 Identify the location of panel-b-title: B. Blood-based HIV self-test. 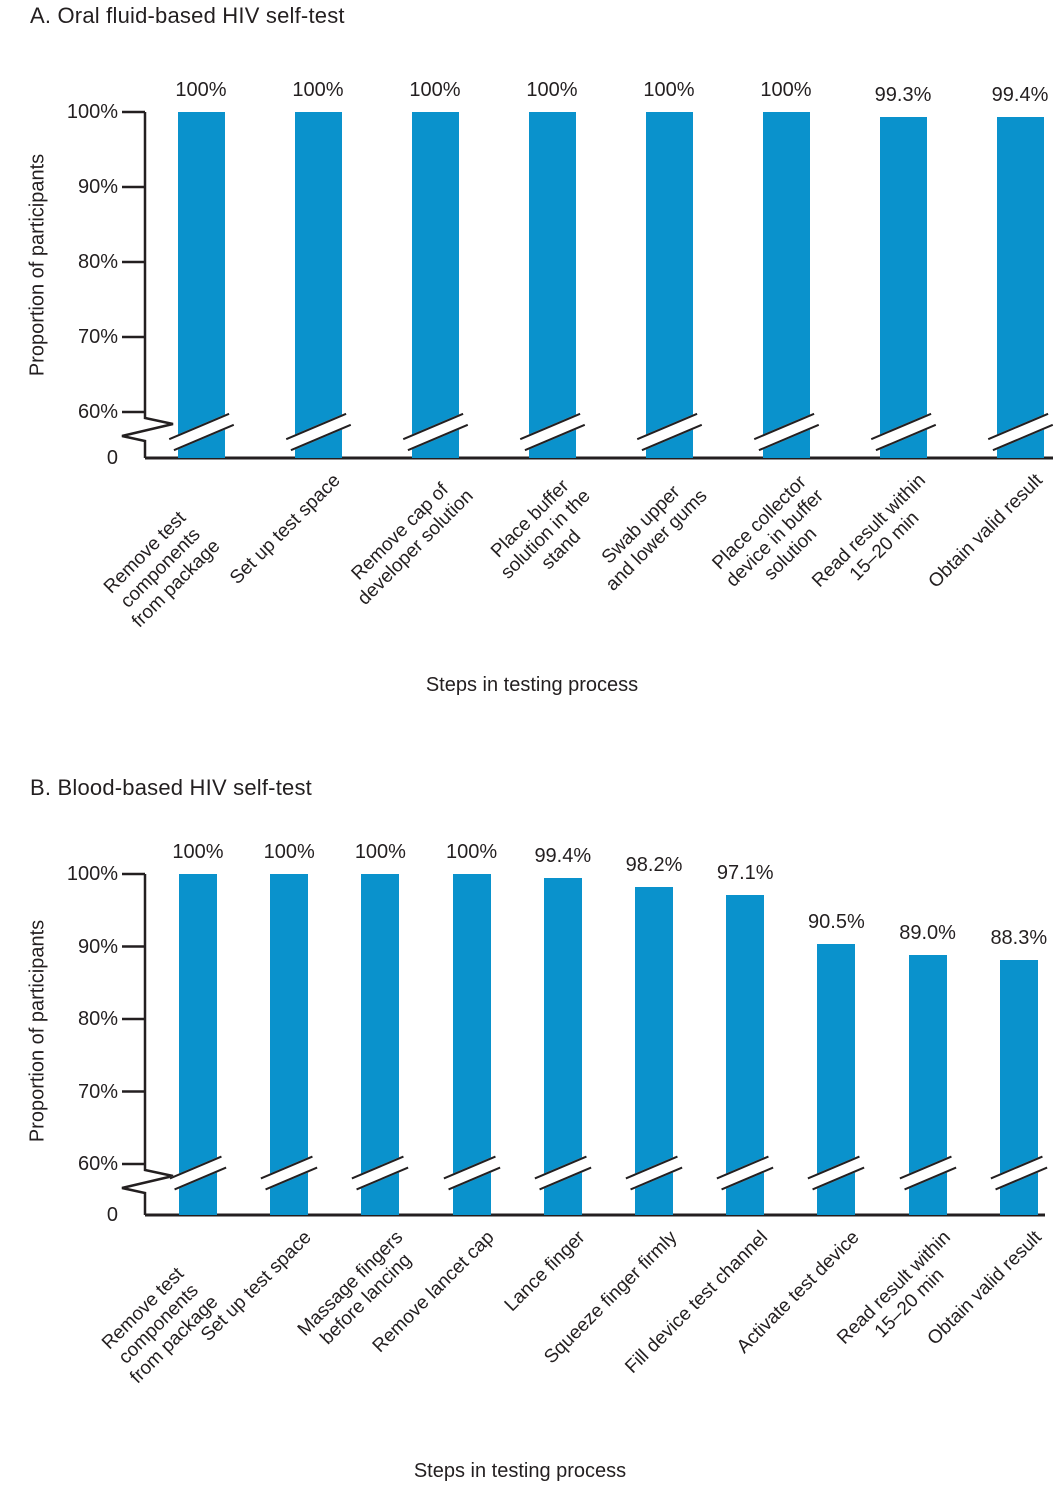
(171, 787).